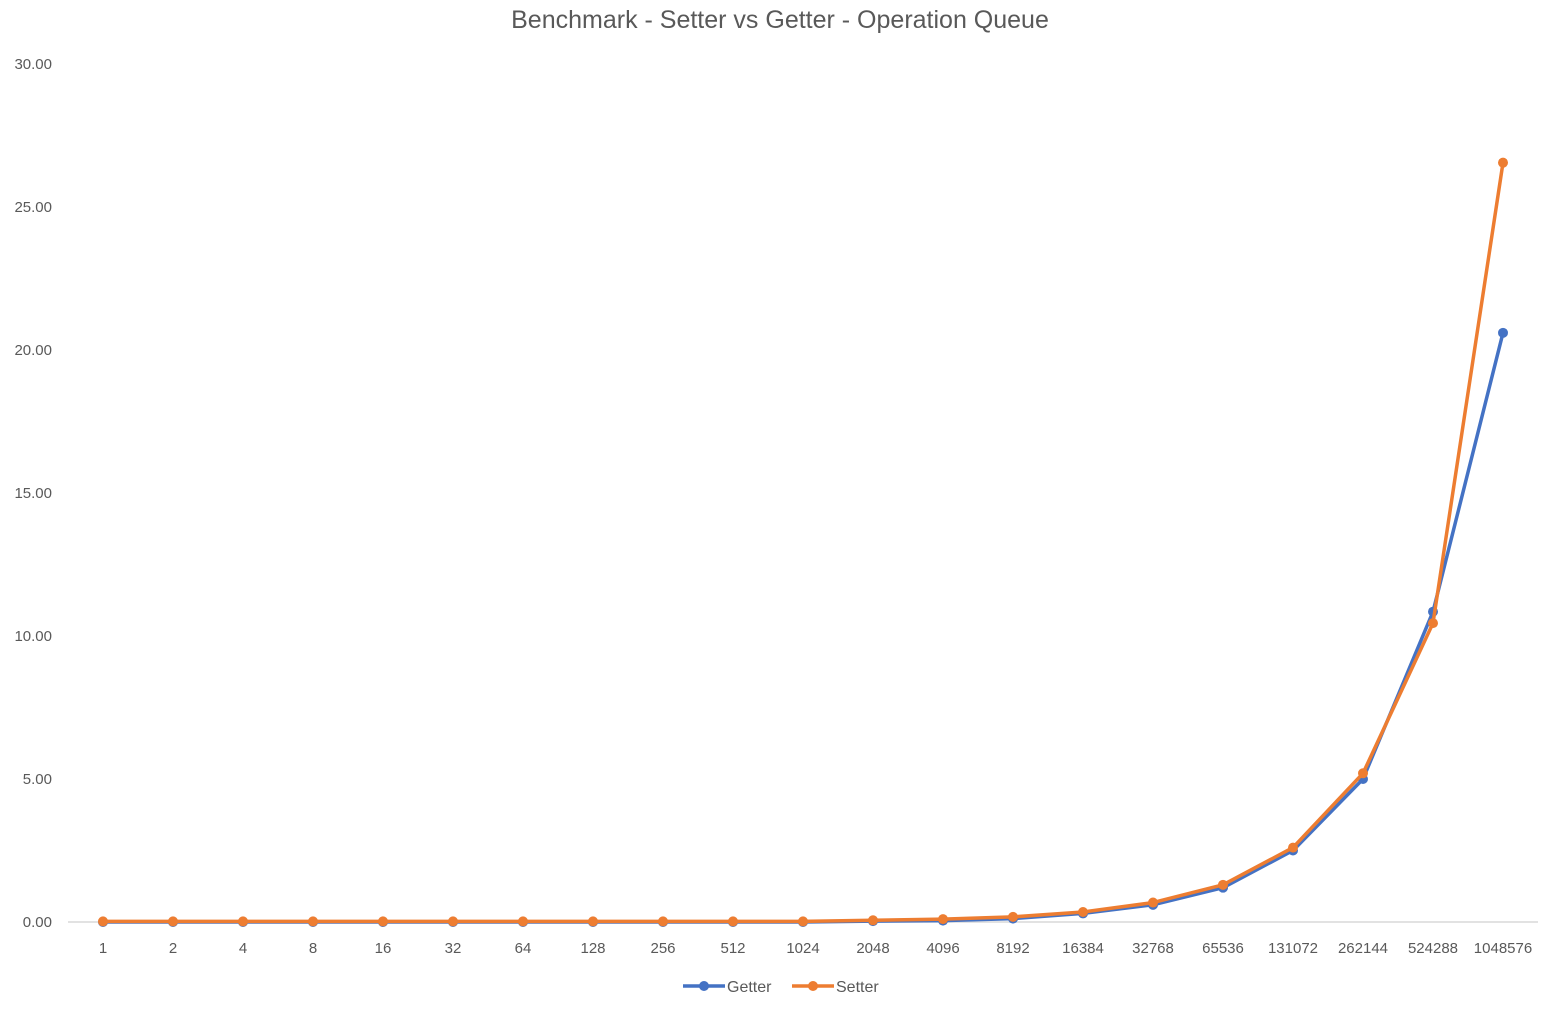 The width and height of the screenshot is (1560, 1012). Describe the element at coordinates (33, 636) in the screenshot. I see `y-tick-label: 10.00` at that location.